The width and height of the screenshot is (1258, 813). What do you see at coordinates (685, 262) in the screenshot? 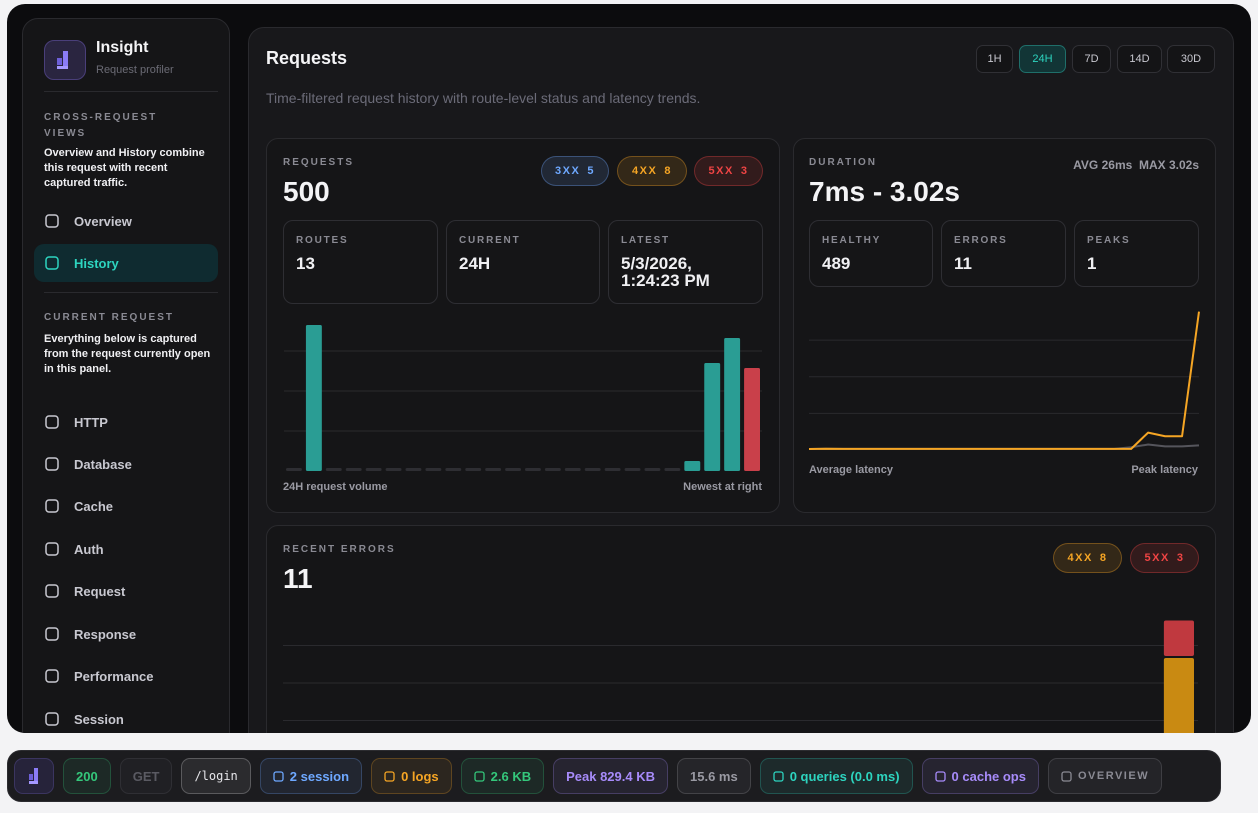
I see `stat-box: LATEST 5/3/2026, 1:24:23 PM` at bounding box center [685, 262].